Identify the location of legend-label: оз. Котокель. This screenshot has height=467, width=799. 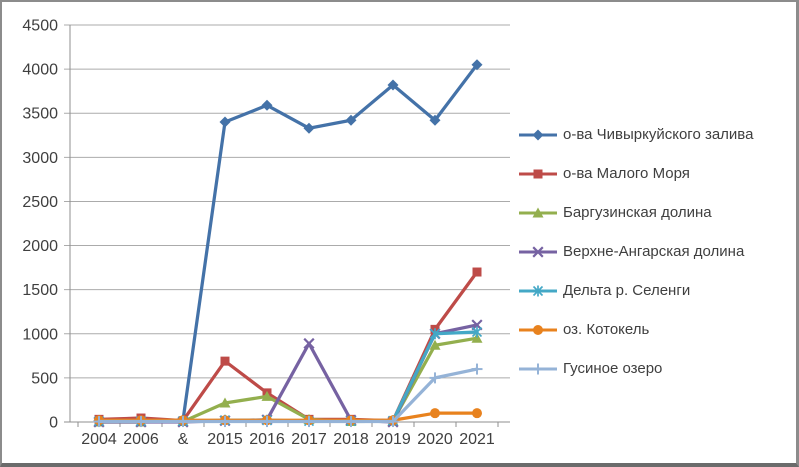
(606, 329).